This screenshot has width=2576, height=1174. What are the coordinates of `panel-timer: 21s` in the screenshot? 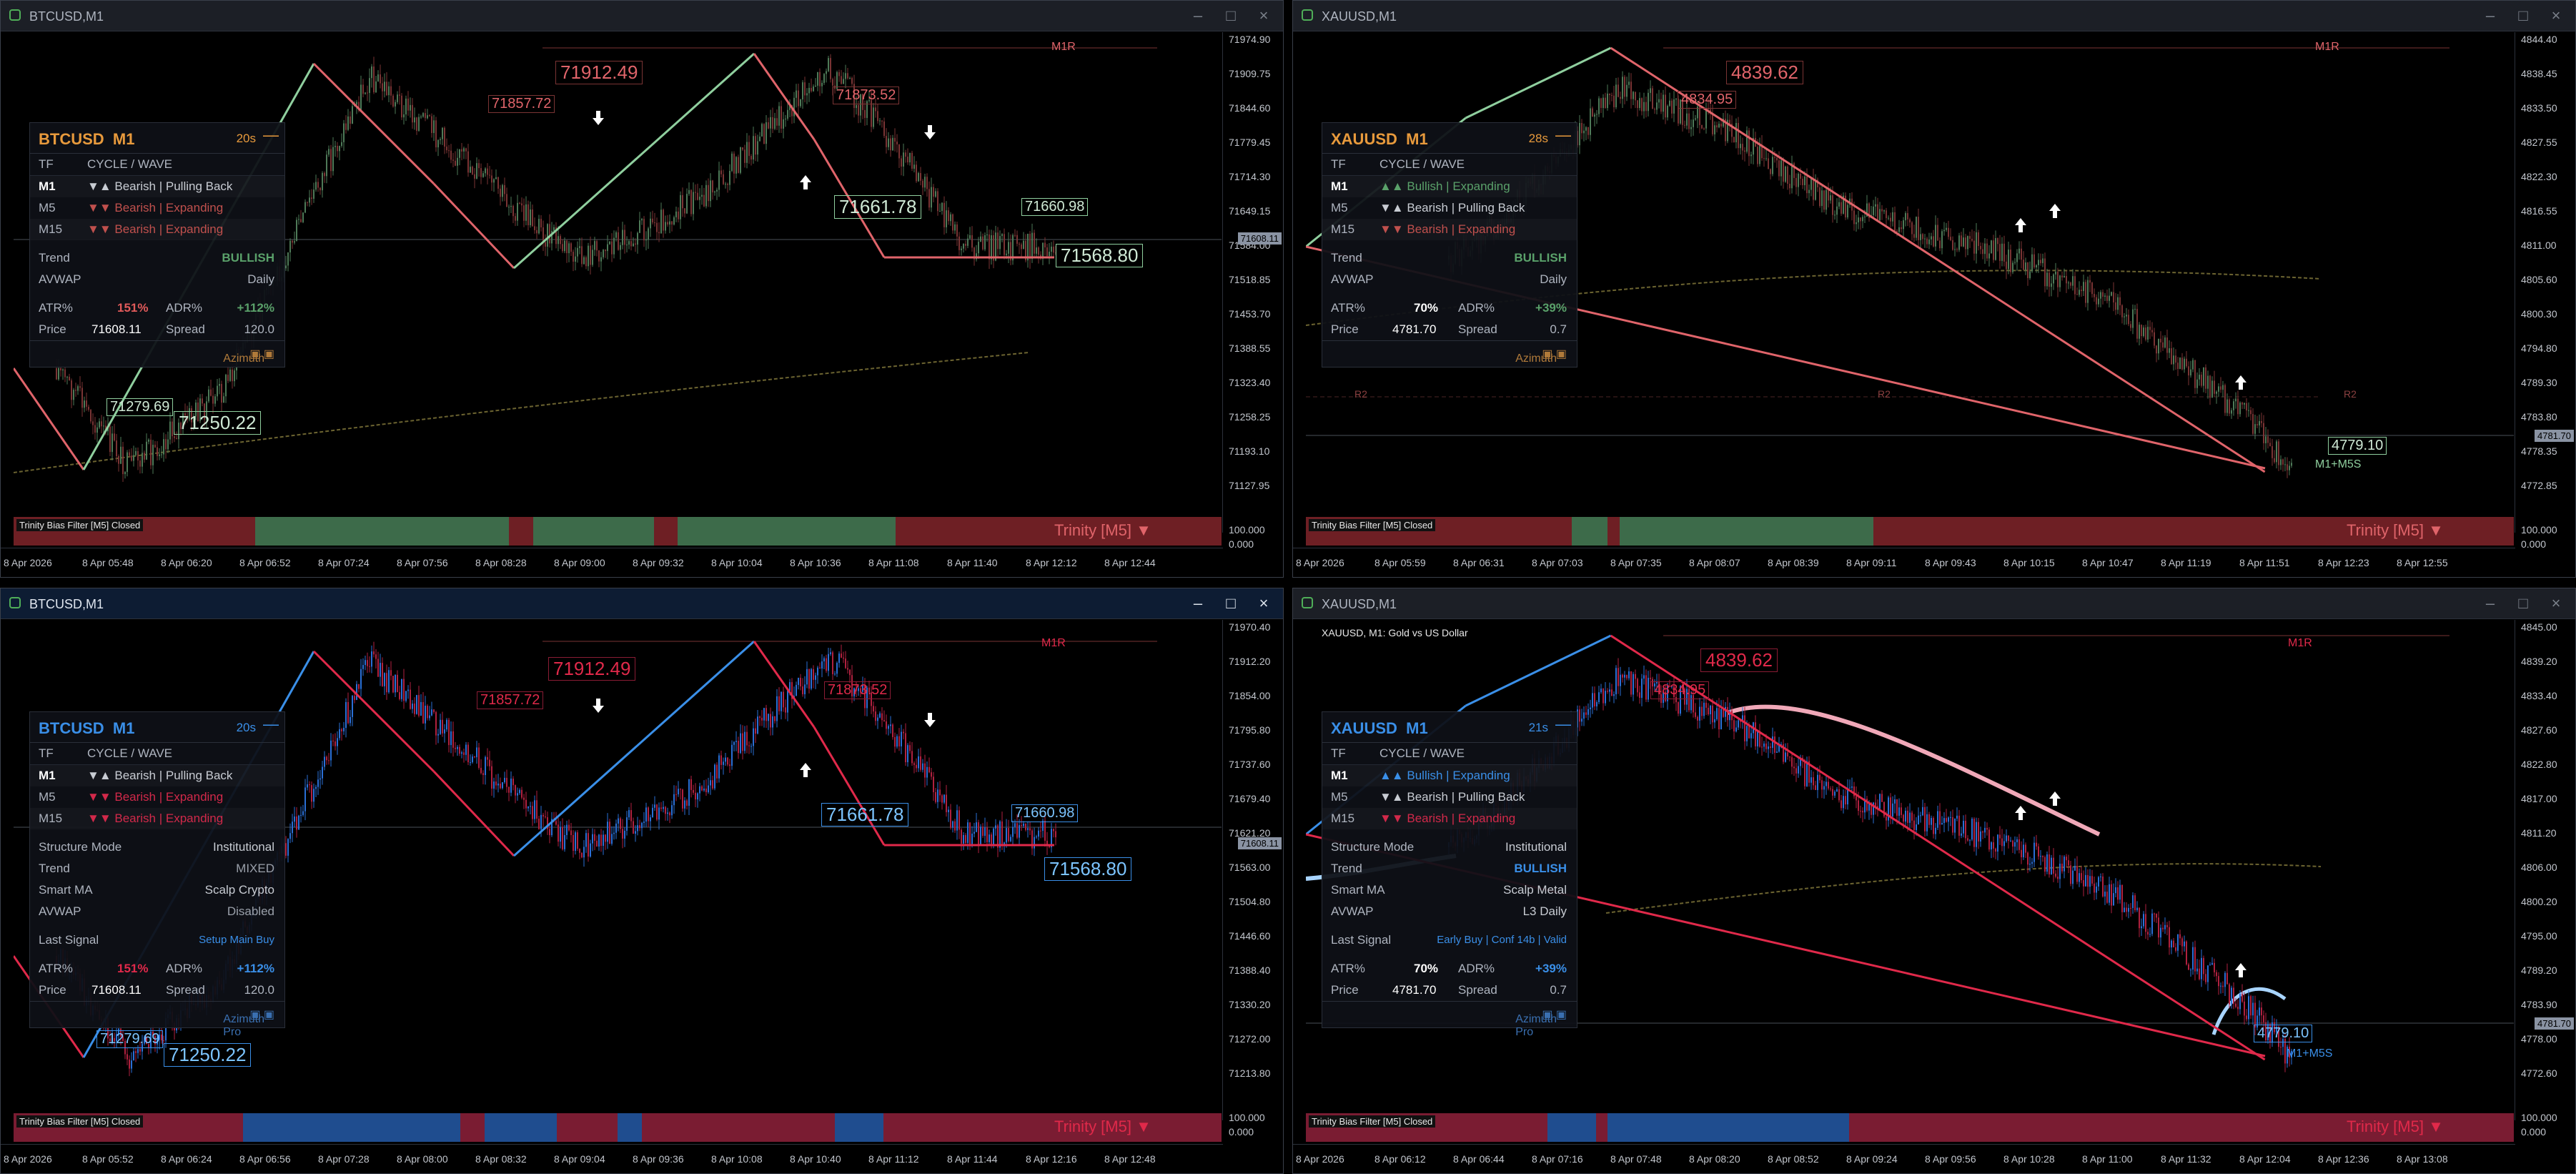 It's located at (1538, 727).